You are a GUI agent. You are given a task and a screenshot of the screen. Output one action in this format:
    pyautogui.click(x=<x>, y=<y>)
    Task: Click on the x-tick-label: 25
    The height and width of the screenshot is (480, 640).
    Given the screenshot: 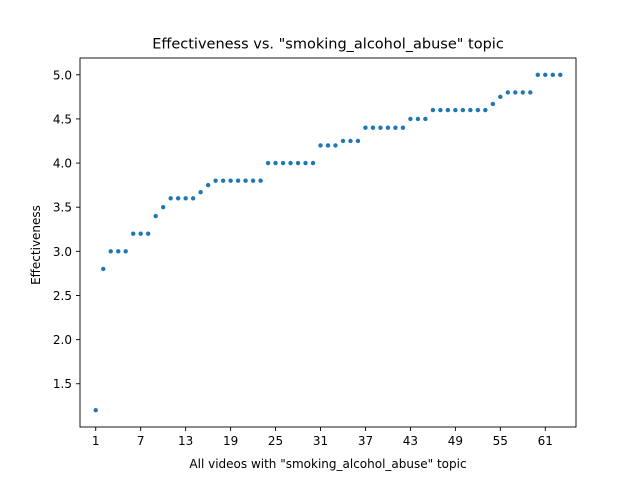 What is the action you would take?
    pyautogui.click(x=275, y=441)
    